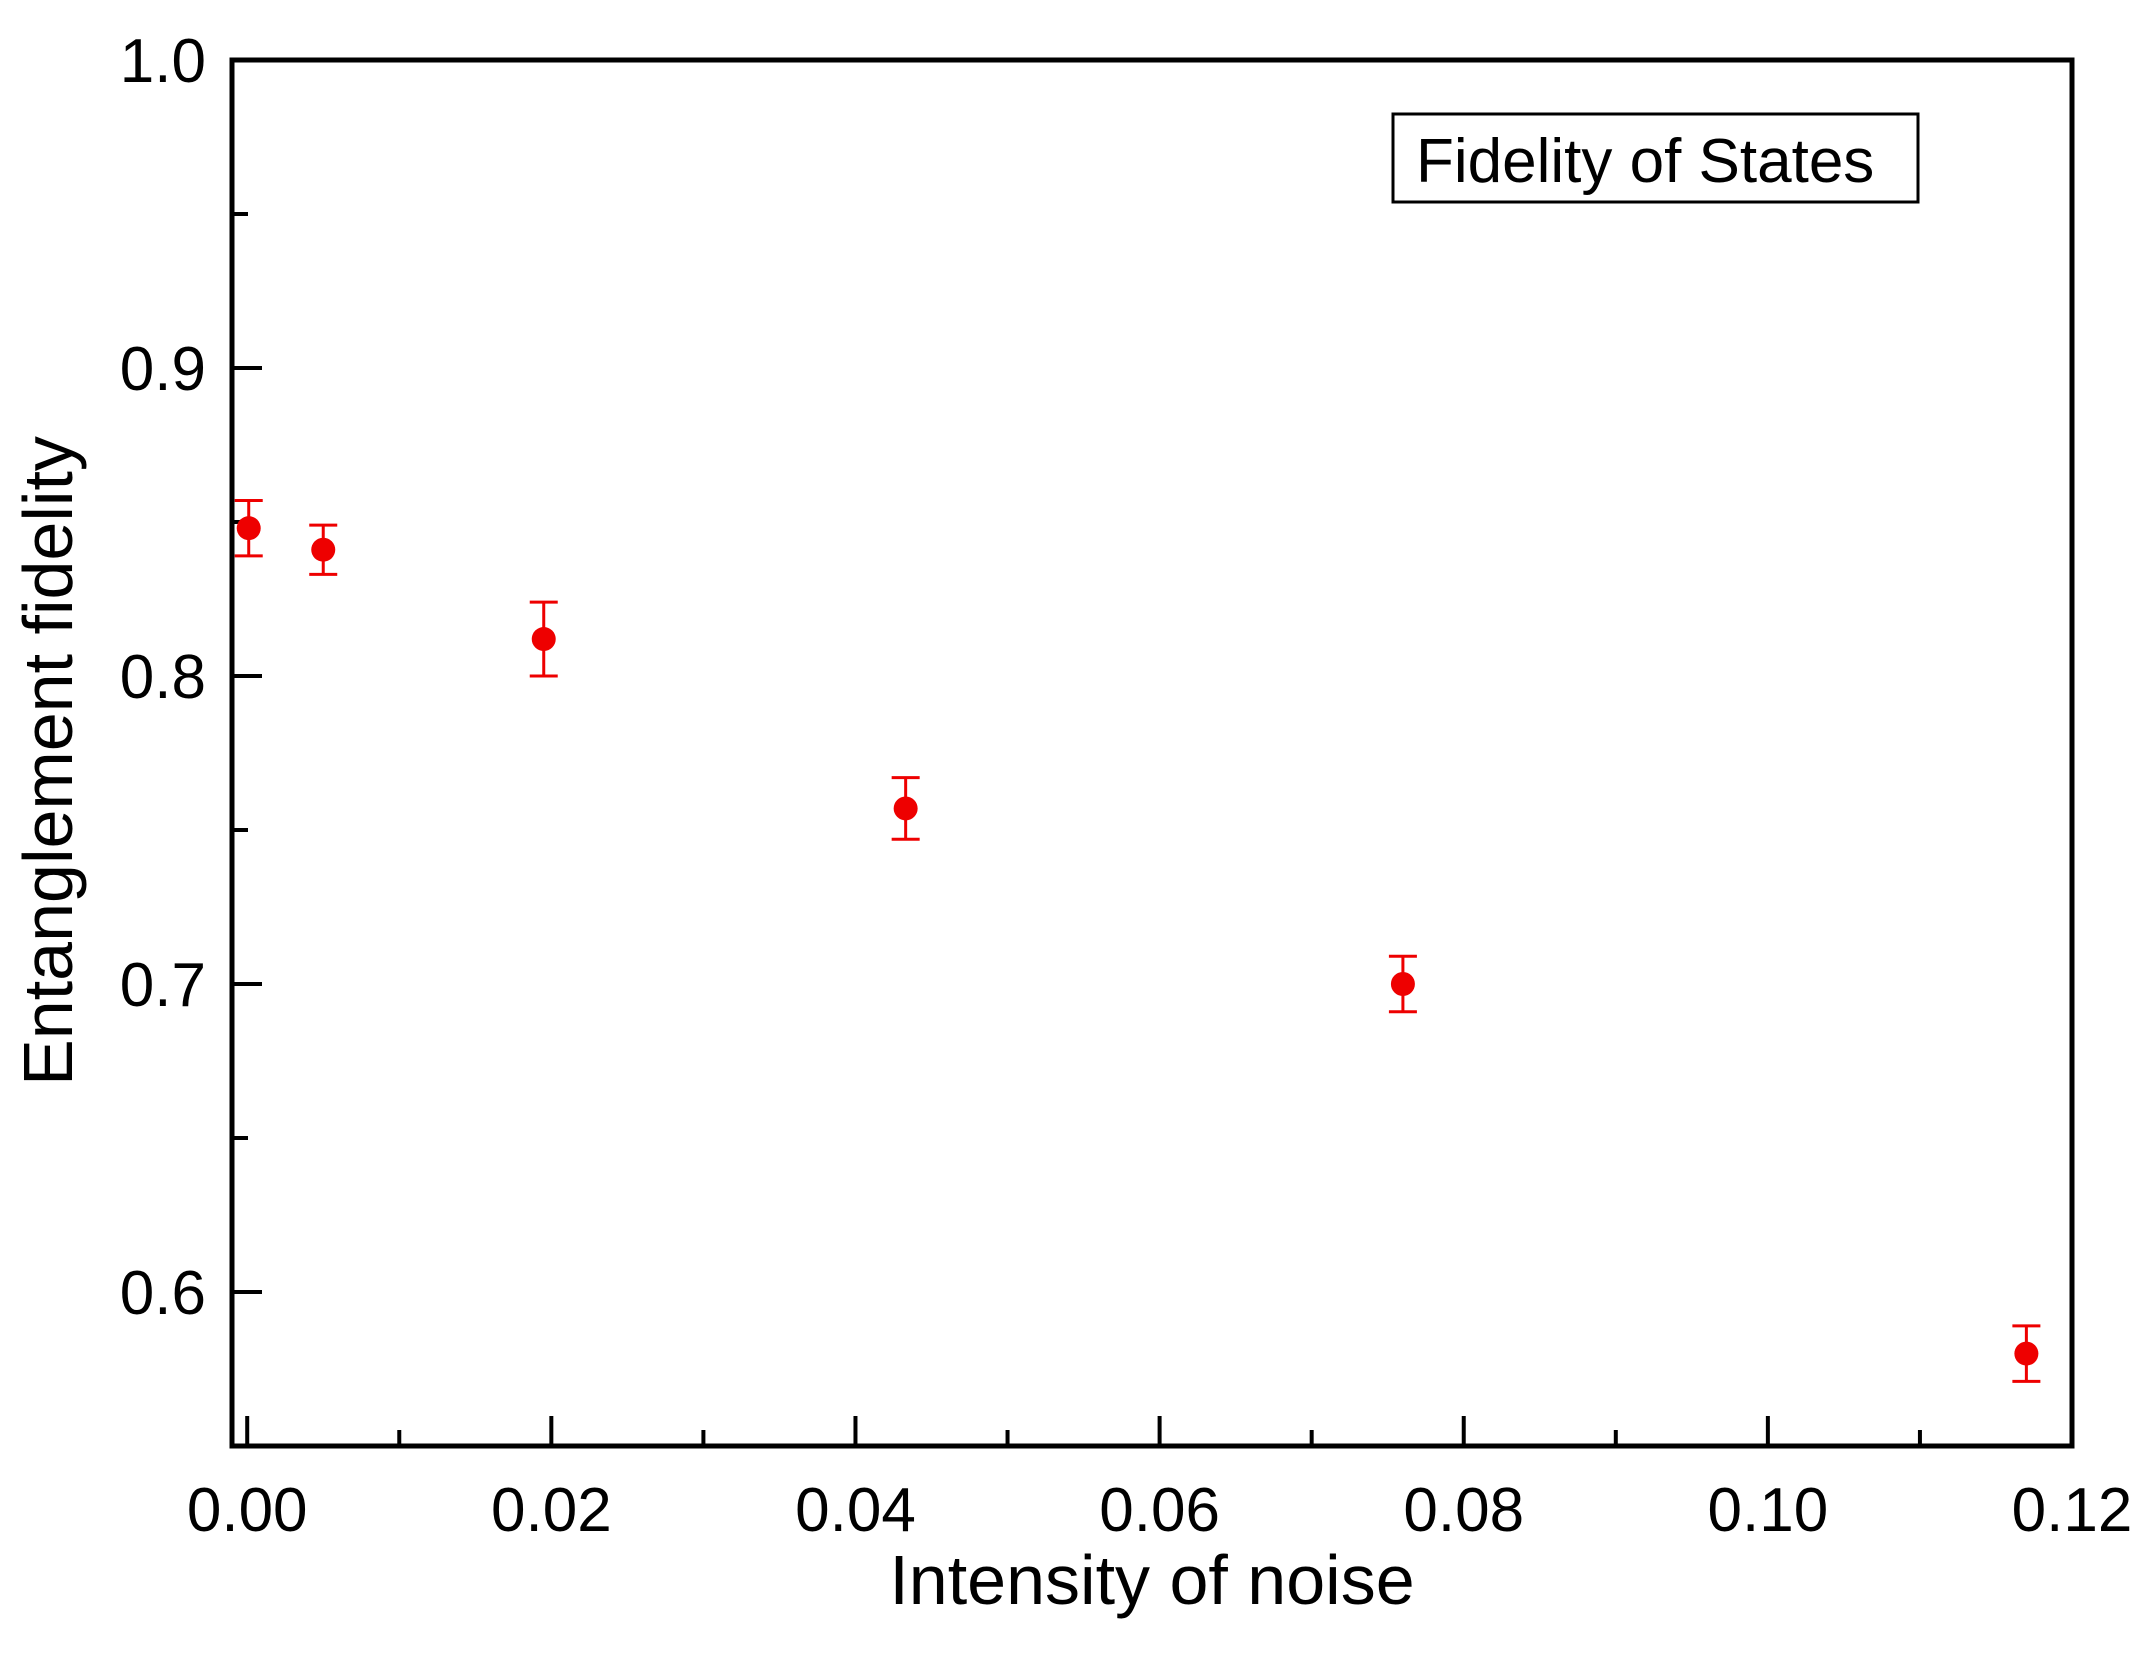  I want to click on x-axis-ticks: 0.00 0.02 0.04 0.06 0.08 0.10 0.12, so click(1159, 1480).